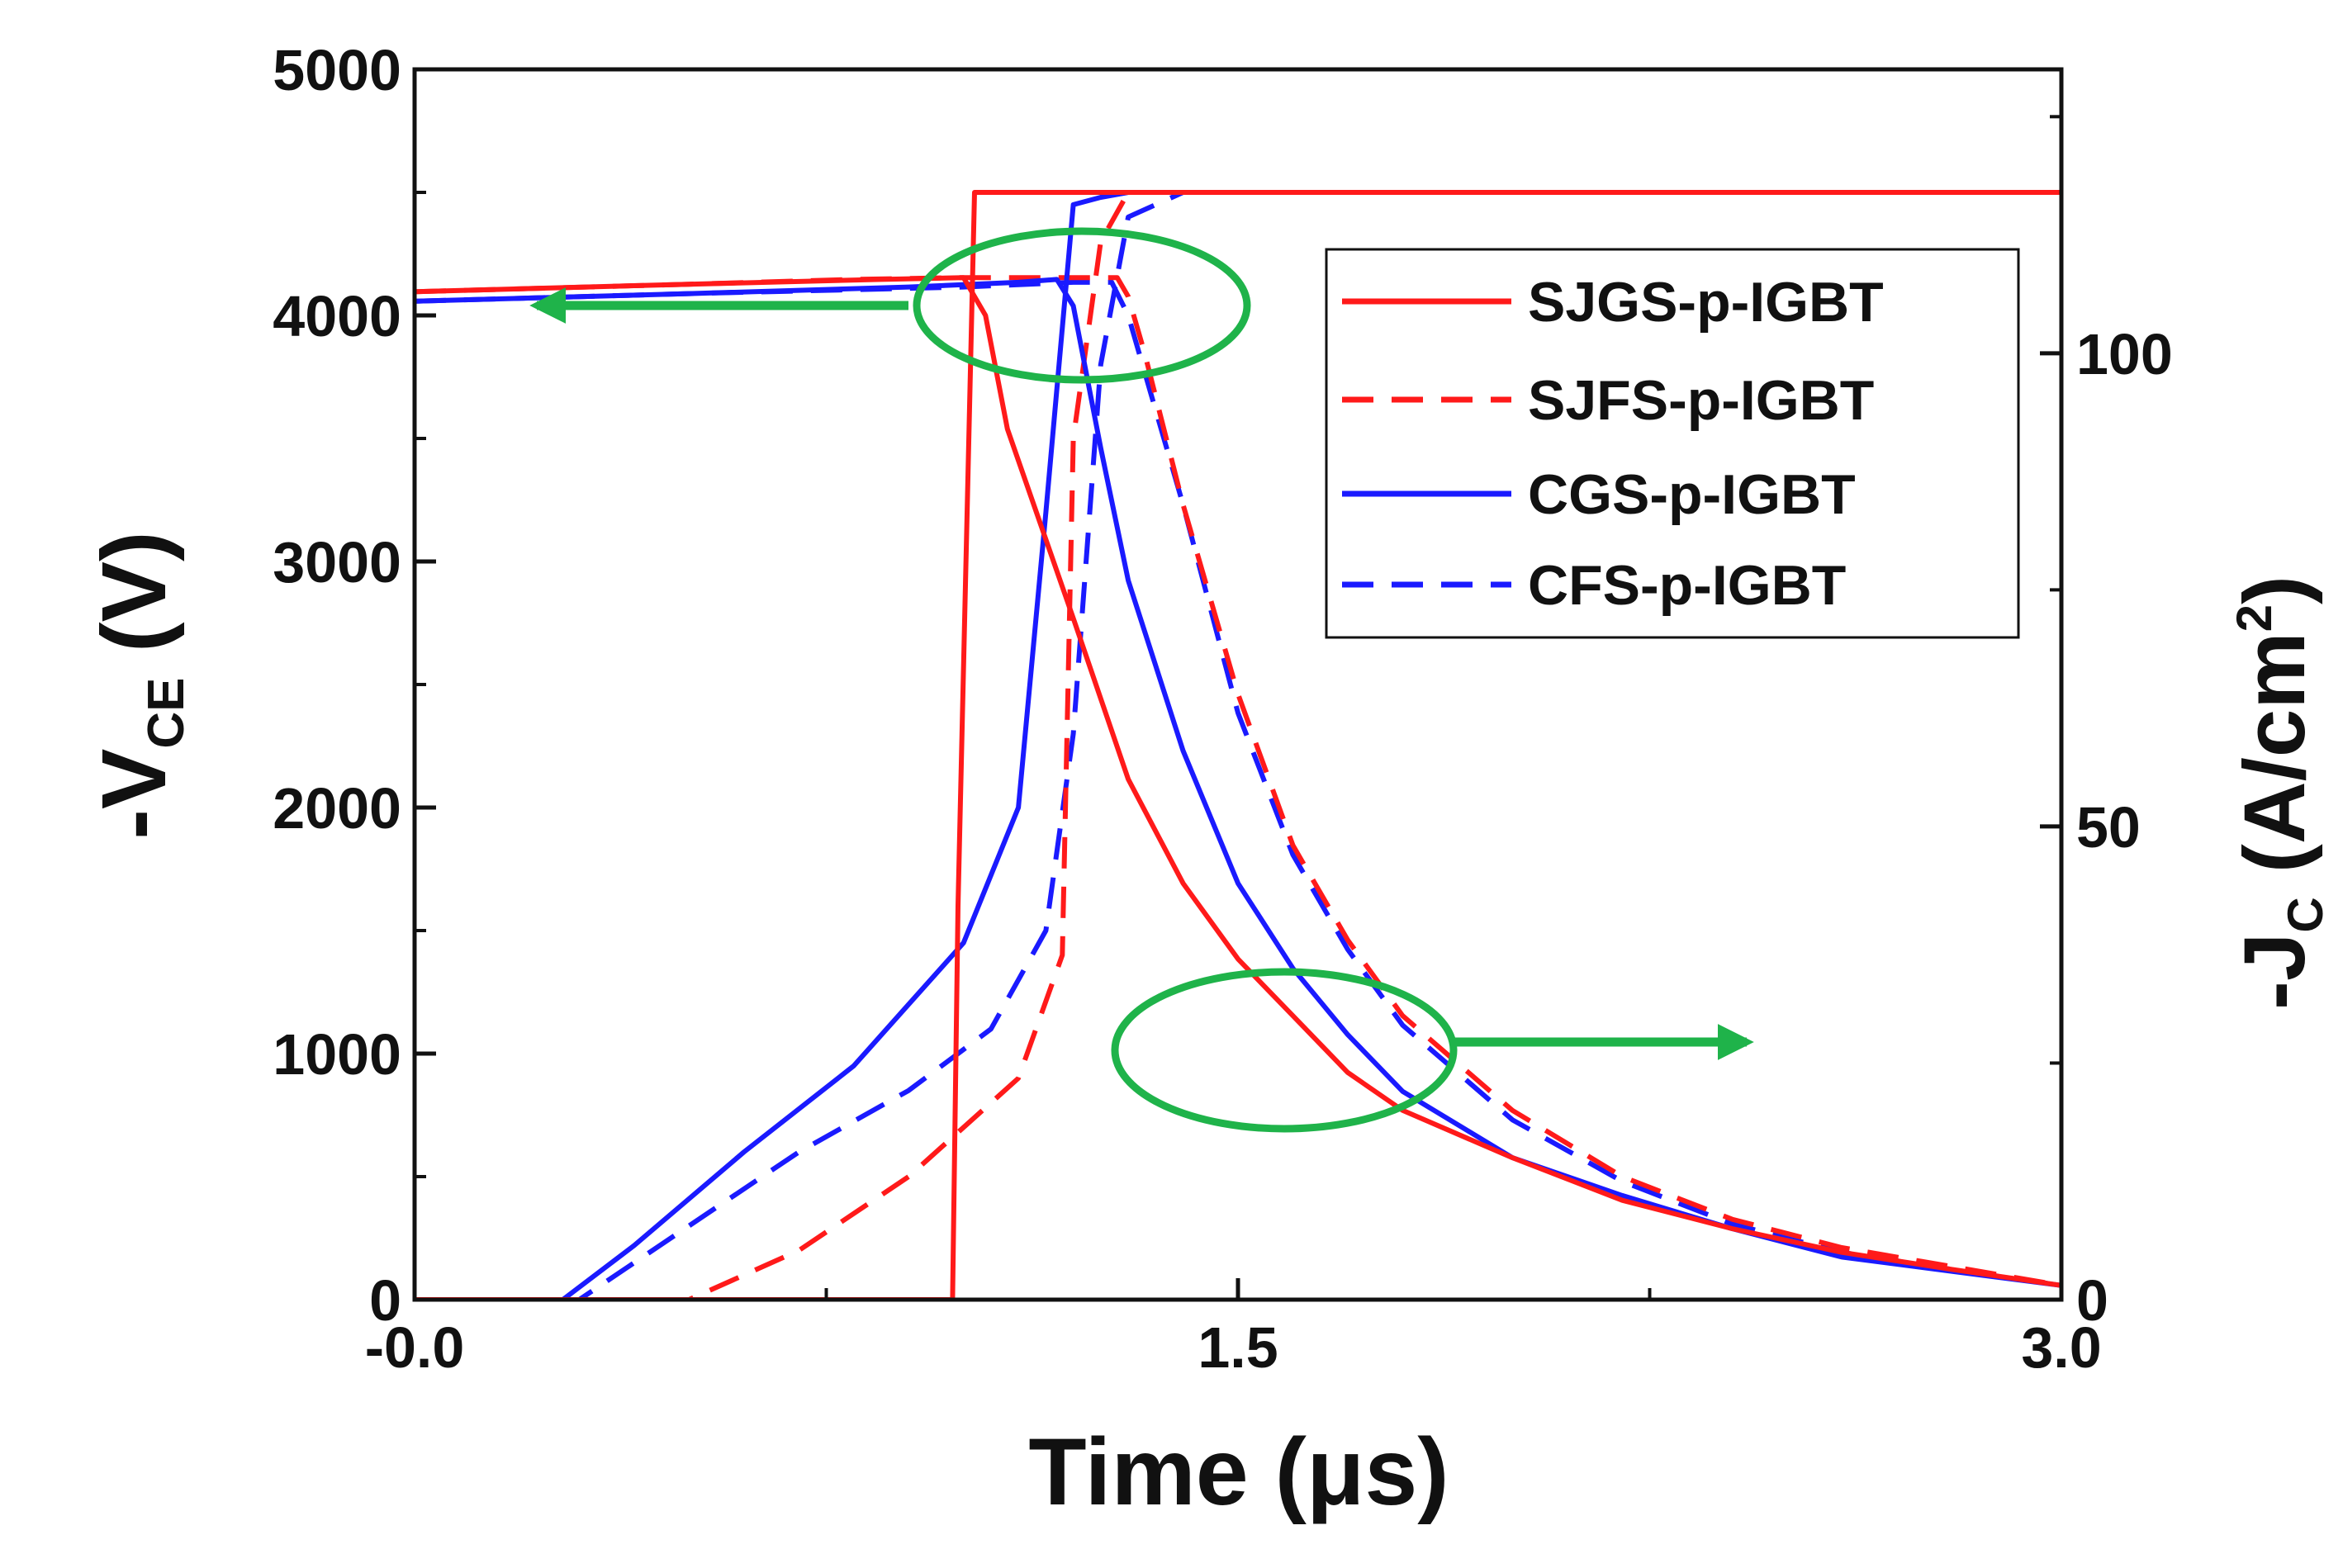 The image size is (2343, 1568). I want to click on x-tick-label: 1.5, so click(1238, 1347).